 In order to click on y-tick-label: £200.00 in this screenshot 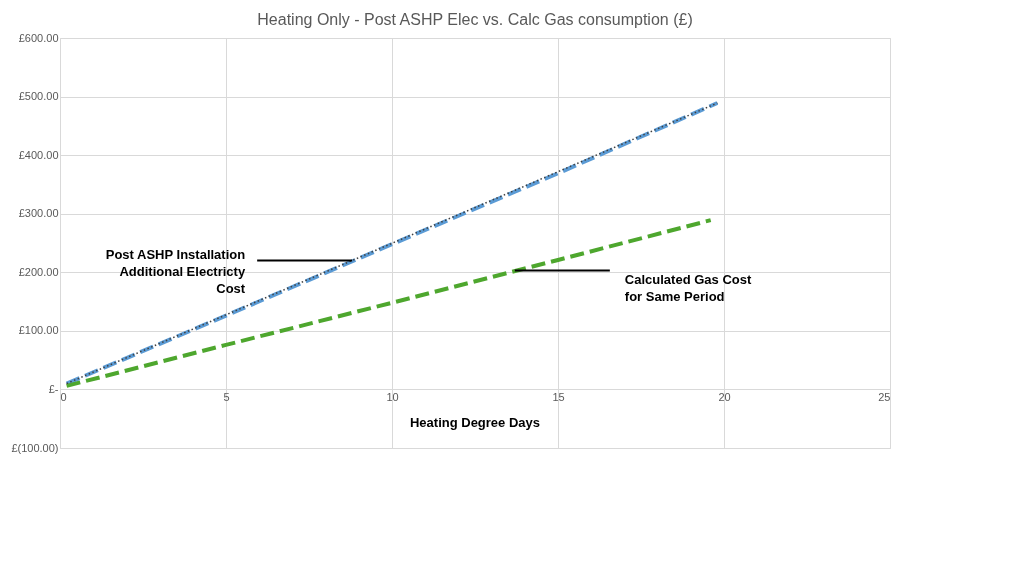, I will do `click(38, 271)`.